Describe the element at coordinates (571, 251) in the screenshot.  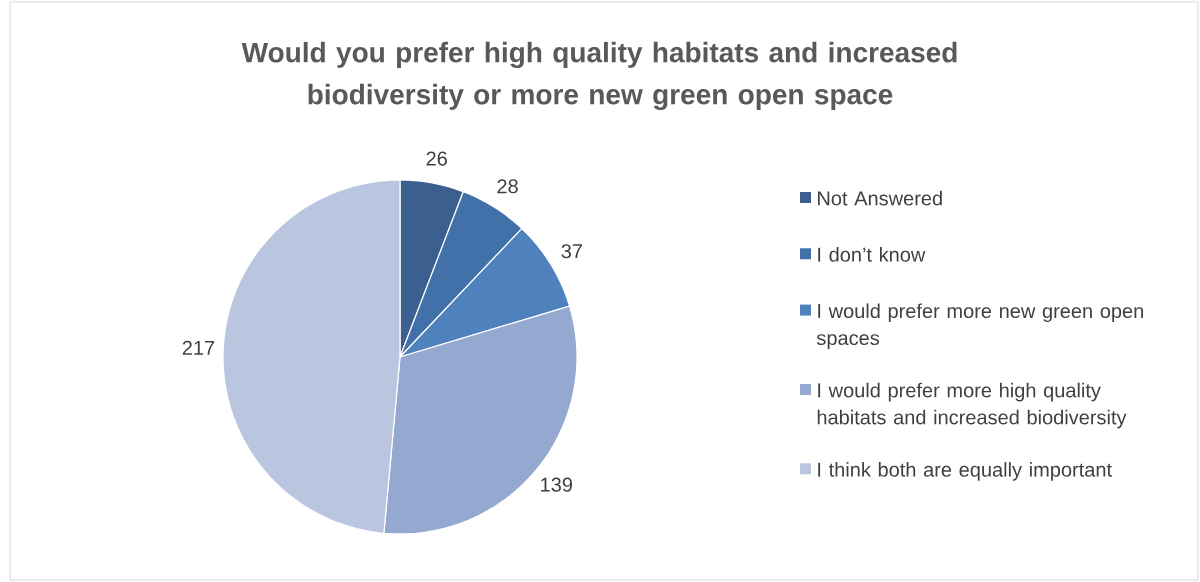
I see `data-label: 37` at that location.